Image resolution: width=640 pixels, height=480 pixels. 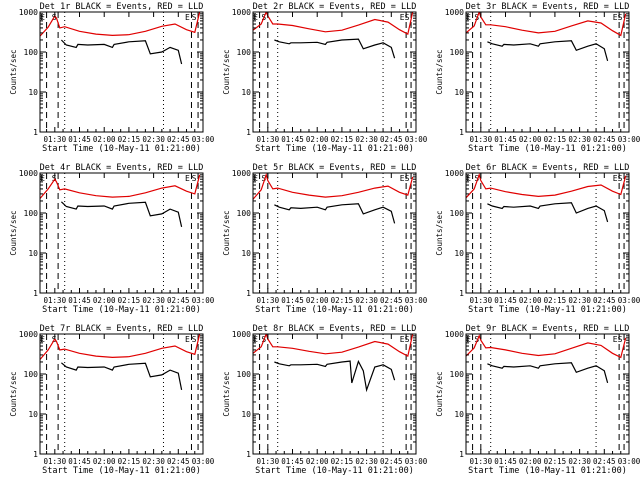 I want to click on panel-title: Det 3r BLACK = Events, RED = LLD, so click(x=548, y=7).